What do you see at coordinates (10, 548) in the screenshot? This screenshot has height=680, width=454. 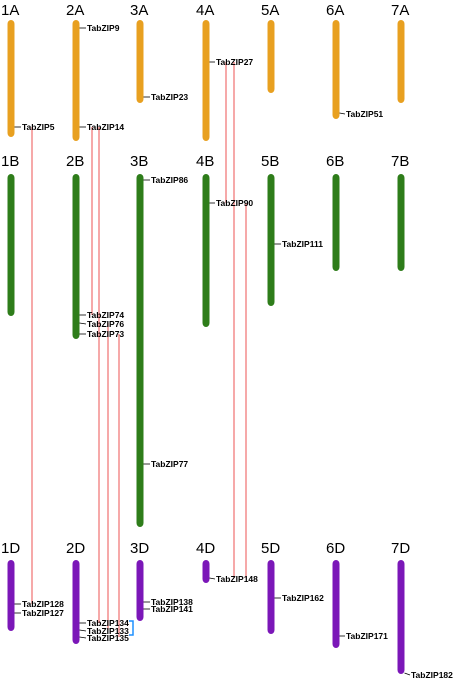 I see `chromosome-label-1D: 1D` at bounding box center [10, 548].